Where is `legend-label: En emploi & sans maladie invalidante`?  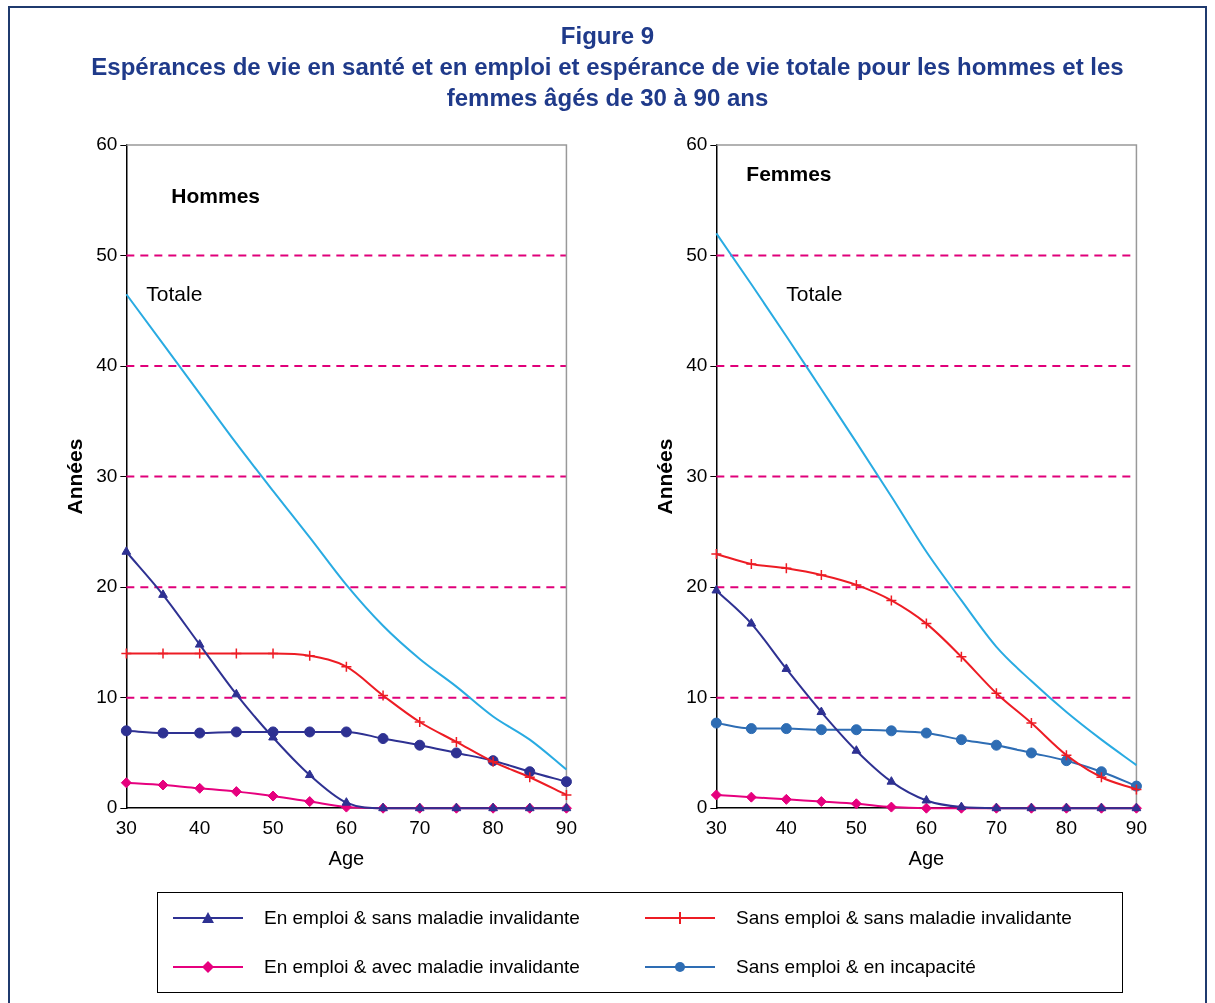
legend-label: En emploi & sans maladie invalidante is located at coordinates (422, 917).